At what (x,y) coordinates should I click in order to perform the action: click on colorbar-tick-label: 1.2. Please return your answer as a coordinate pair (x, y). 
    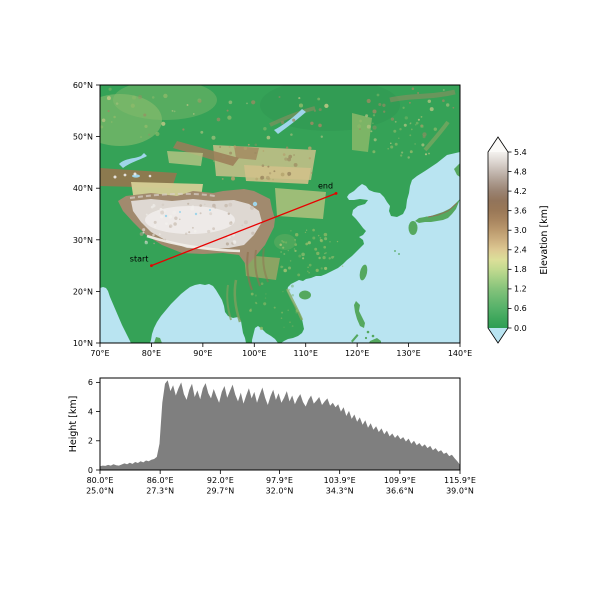
    Looking at the image, I should click on (520, 289).